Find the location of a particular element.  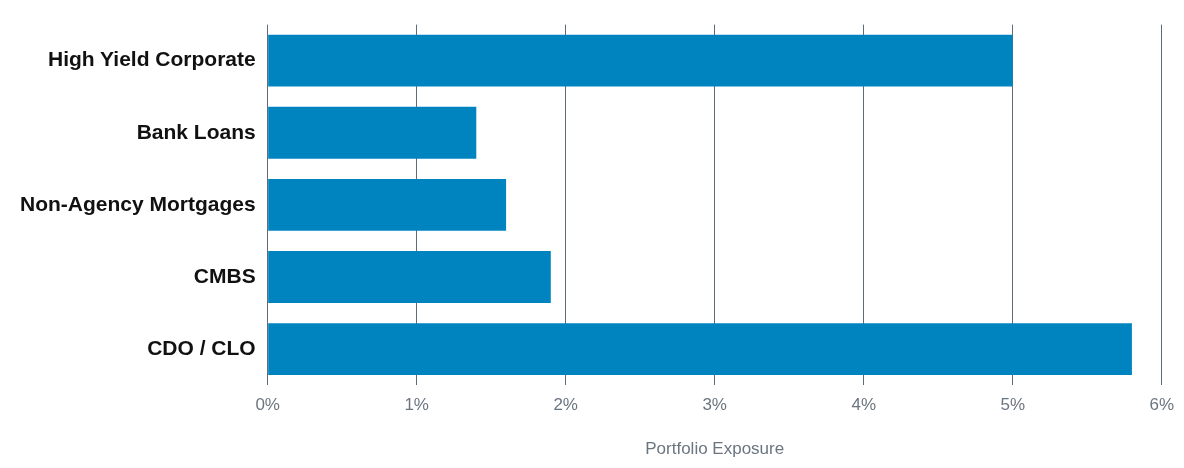

x-axis-title: Portfolio Exposure is located at coordinates (715, 449).